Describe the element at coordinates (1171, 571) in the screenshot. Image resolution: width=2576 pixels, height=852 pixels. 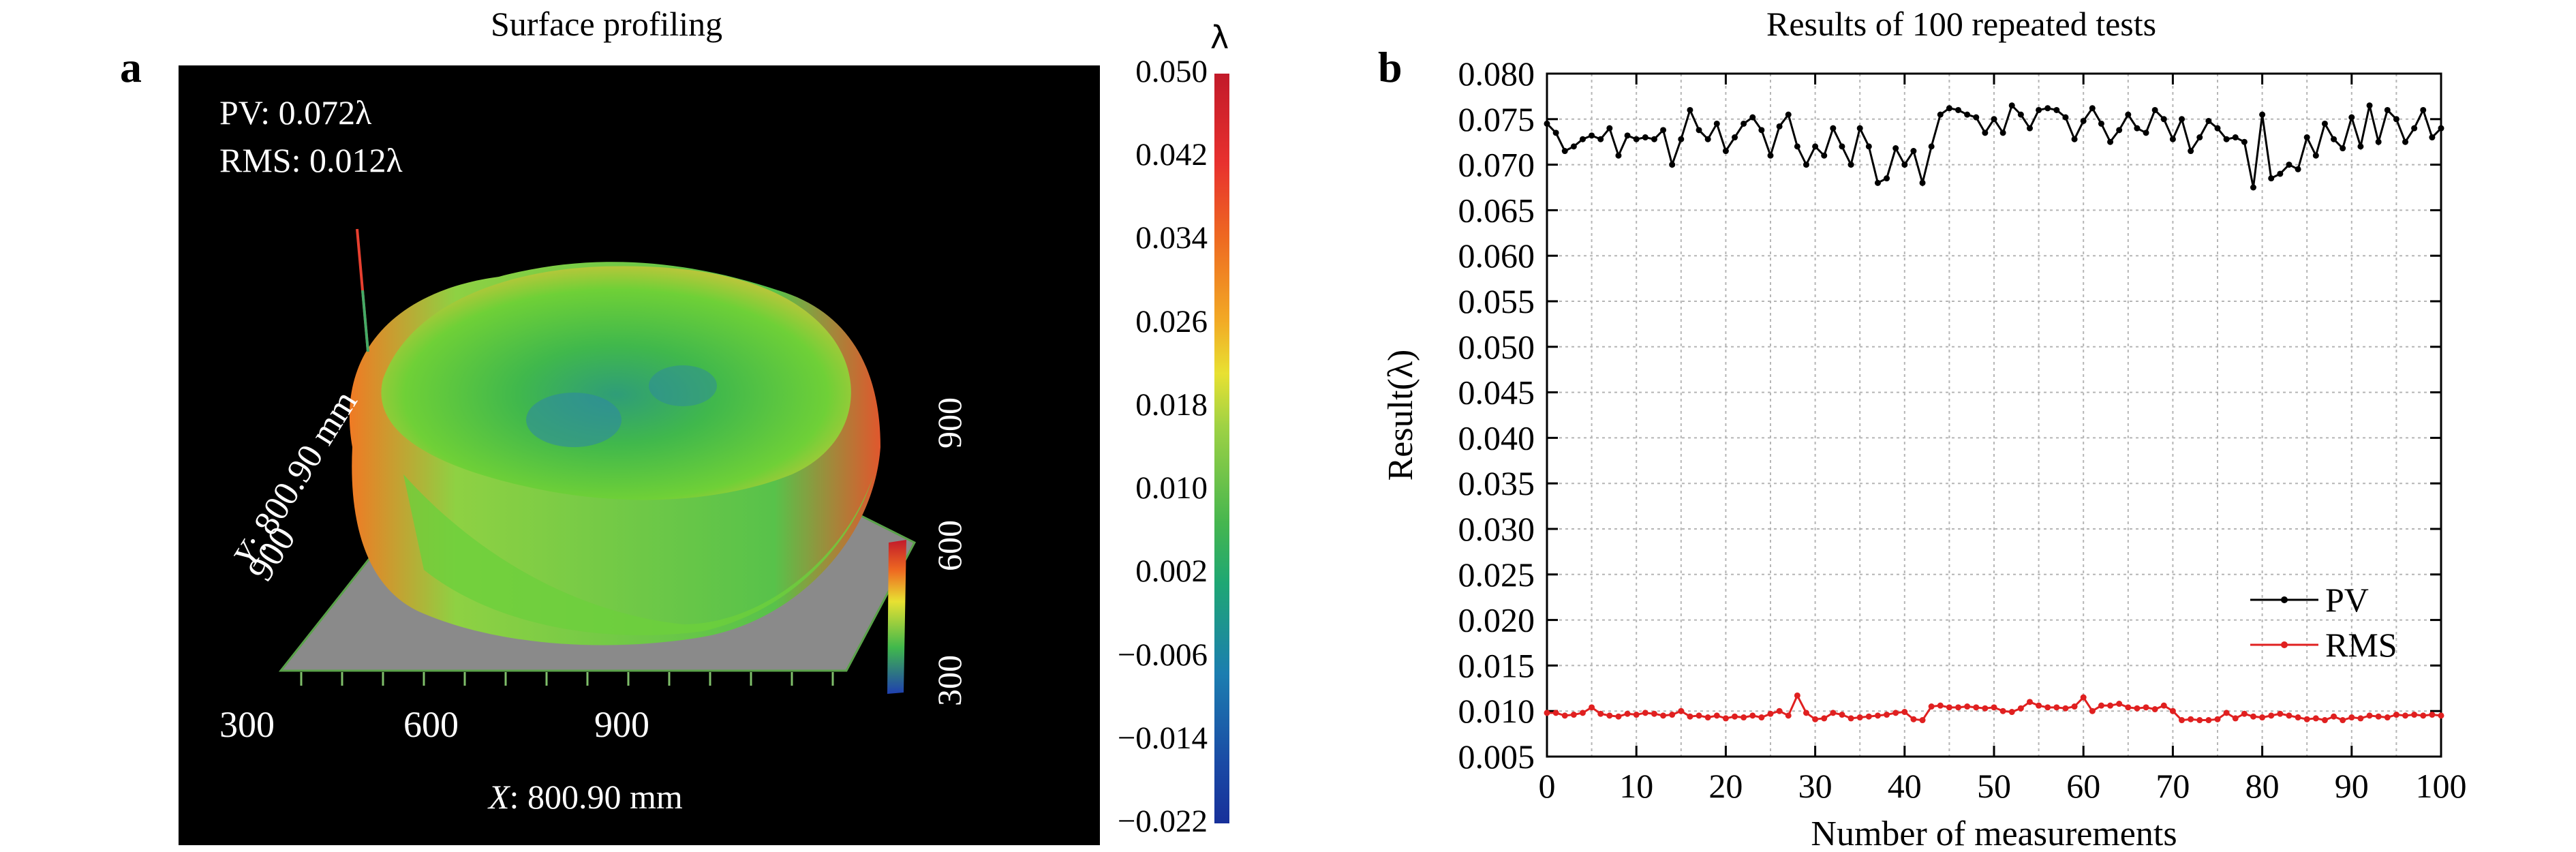
I see `colorbar-tick: 0.002` at that location.